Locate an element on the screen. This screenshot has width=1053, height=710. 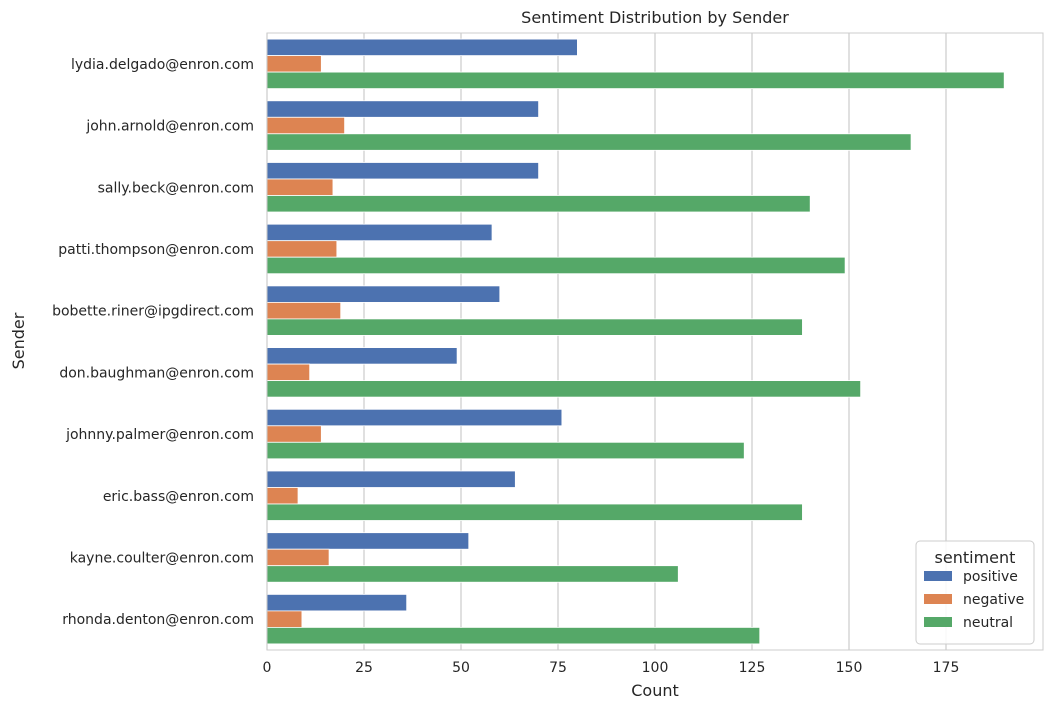
y-axis-label: Sender is located at coordinates (18, 340).